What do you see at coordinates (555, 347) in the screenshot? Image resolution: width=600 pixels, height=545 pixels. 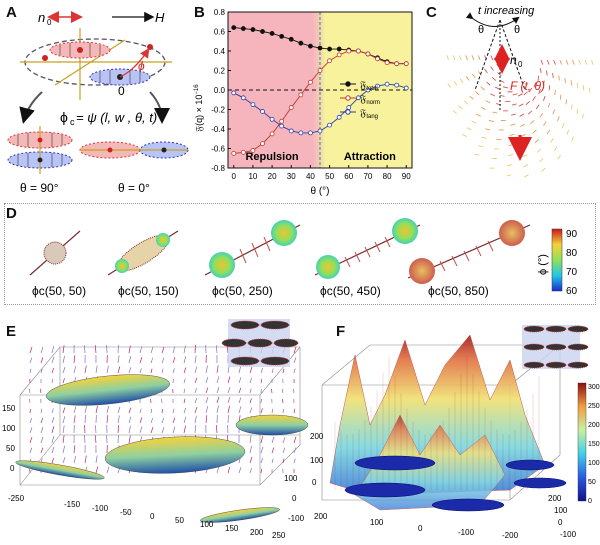 I see `panel-f-inset` at bounding box center [555, 347].